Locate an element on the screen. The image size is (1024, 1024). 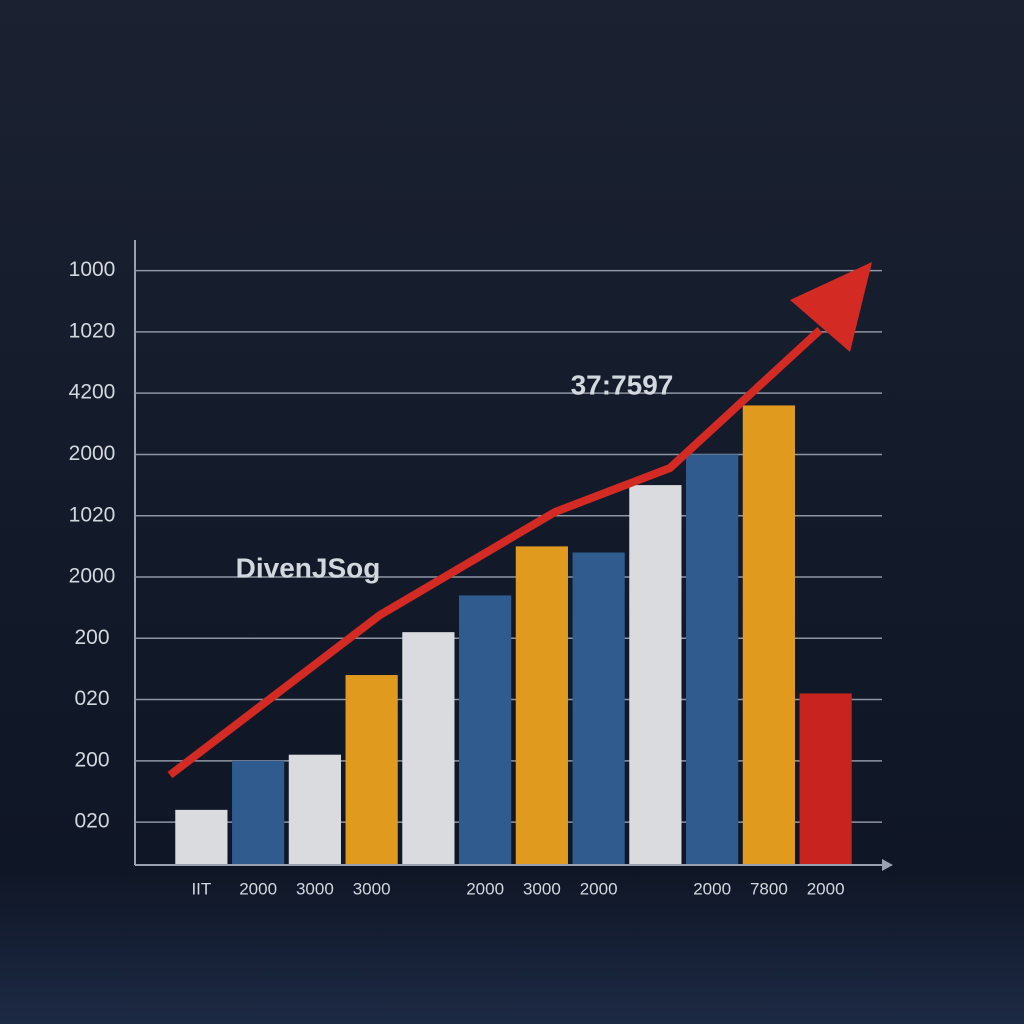
y-tick-label: 4200 is located at coordinates (92, 392).